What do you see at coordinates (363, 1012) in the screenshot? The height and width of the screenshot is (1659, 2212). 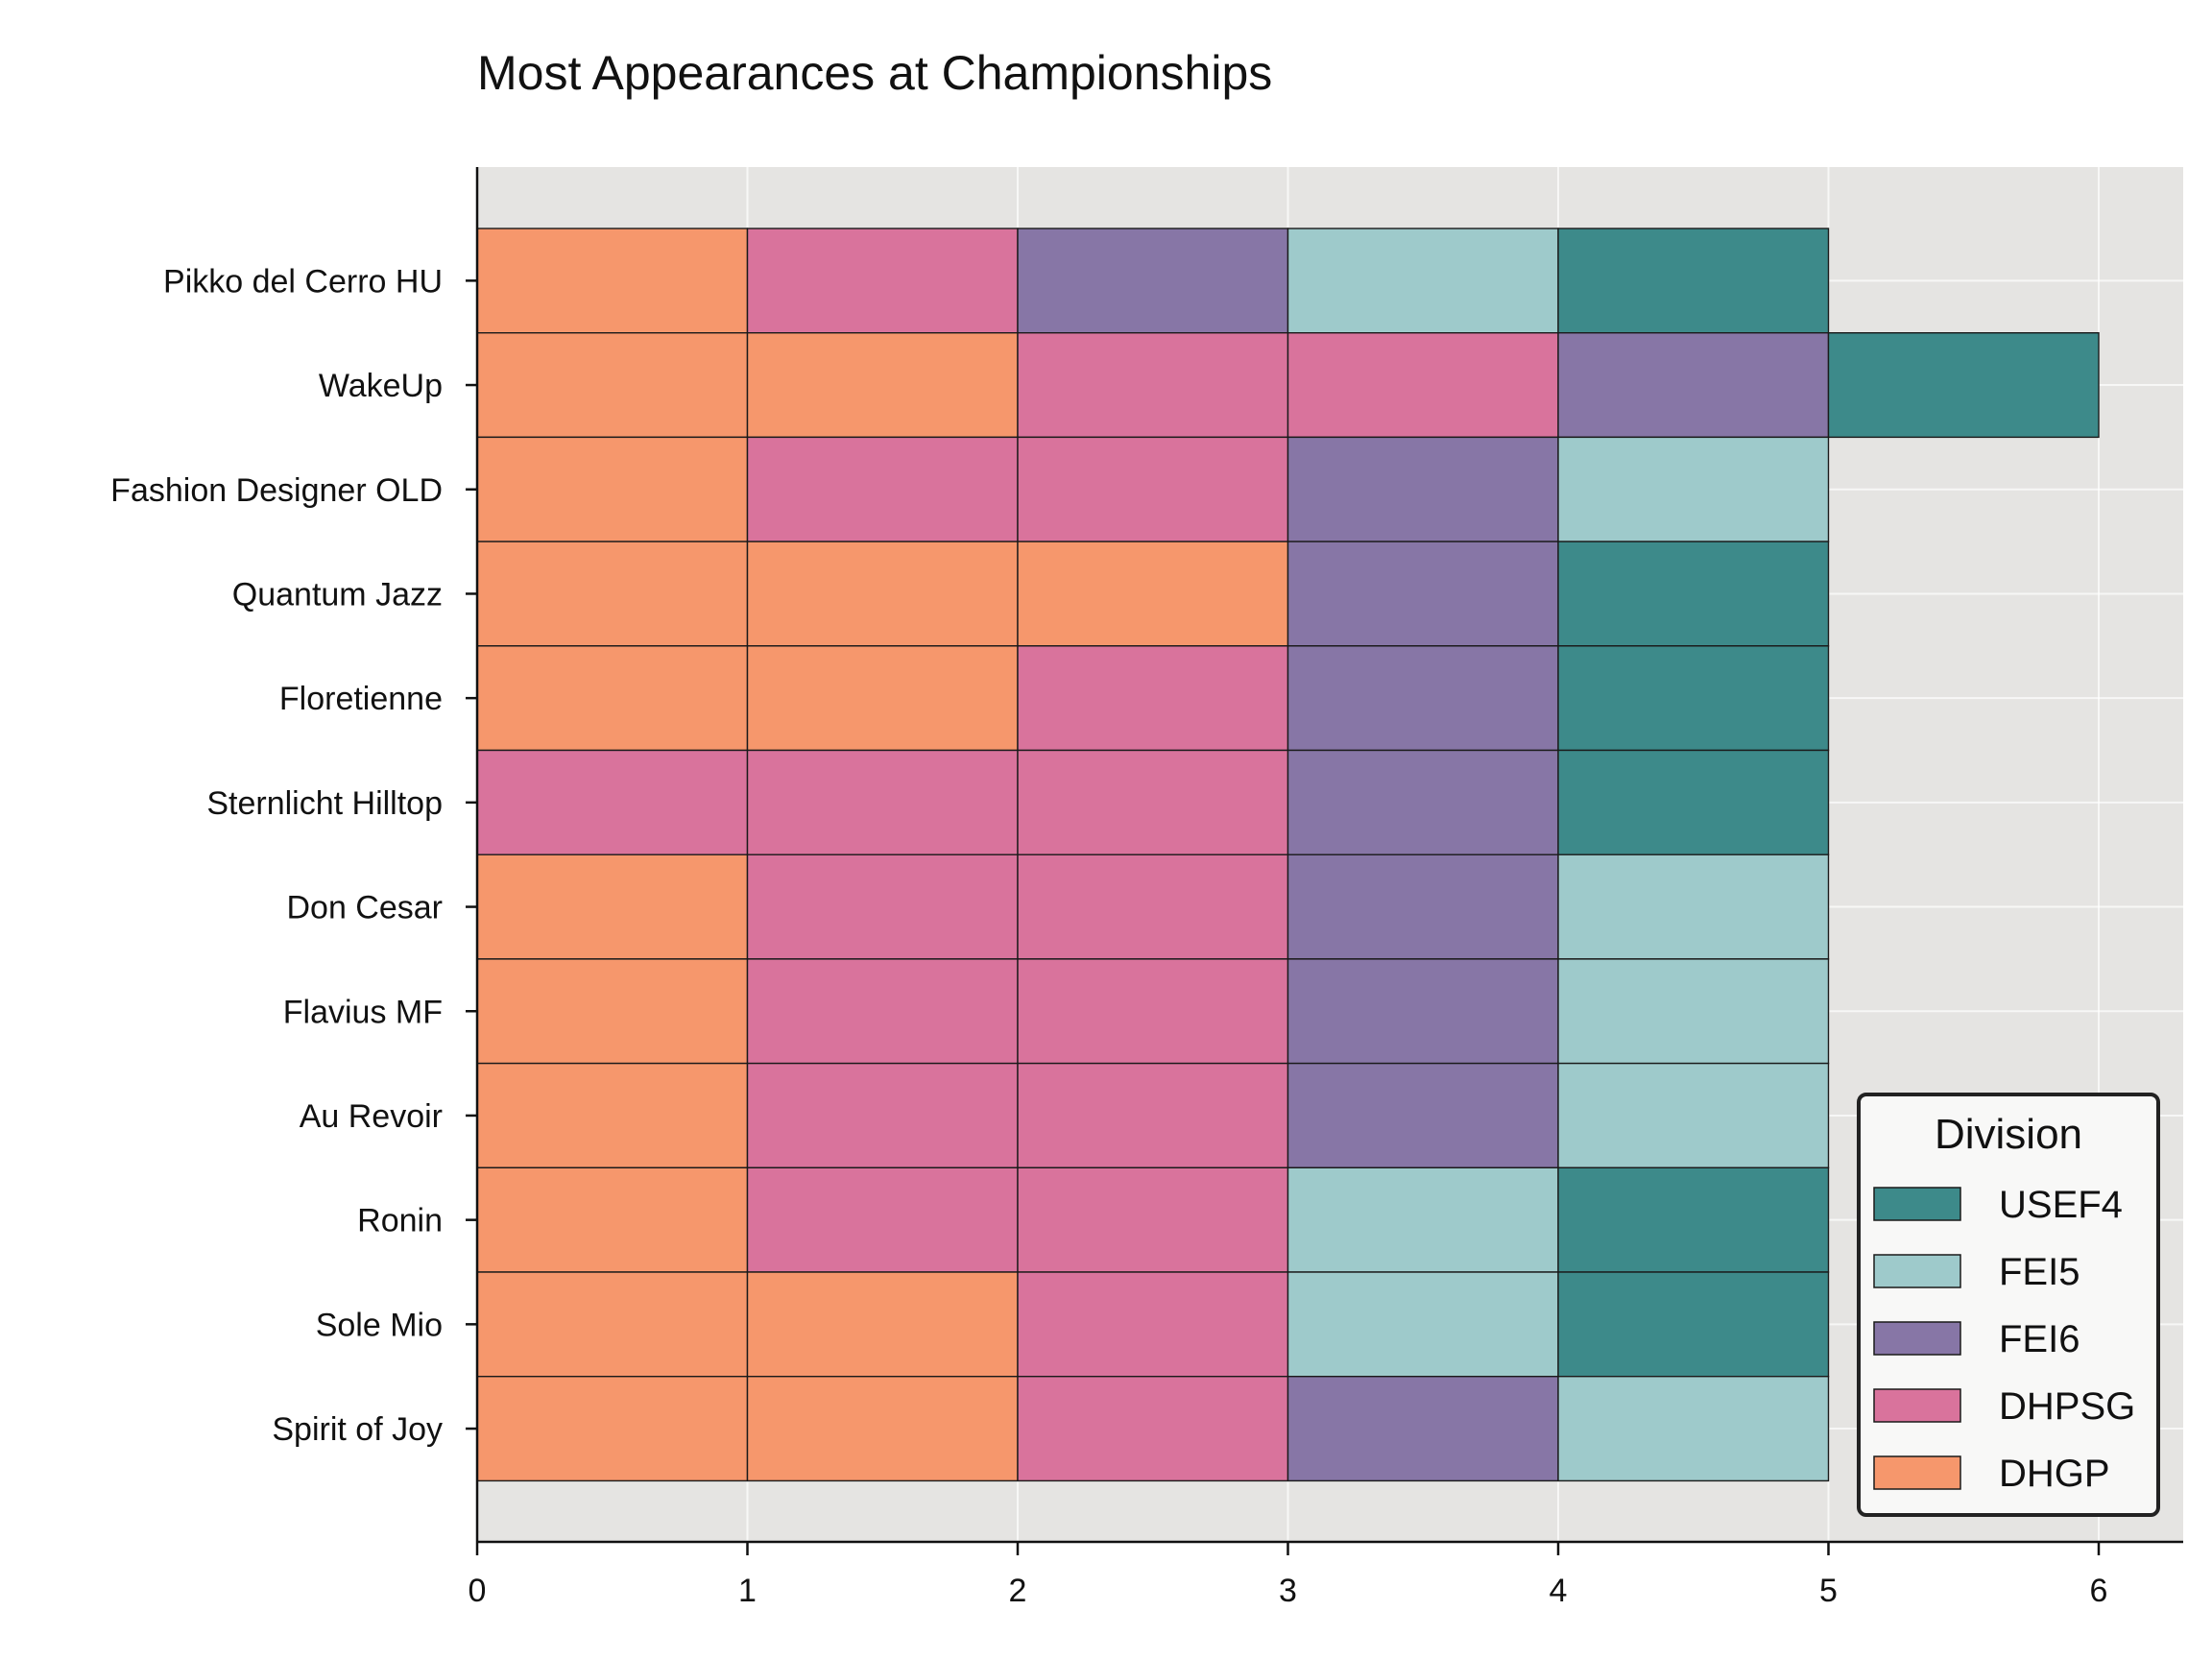 I see `y-tick-label: Flavius MF` at bounding box center [363, 1012].